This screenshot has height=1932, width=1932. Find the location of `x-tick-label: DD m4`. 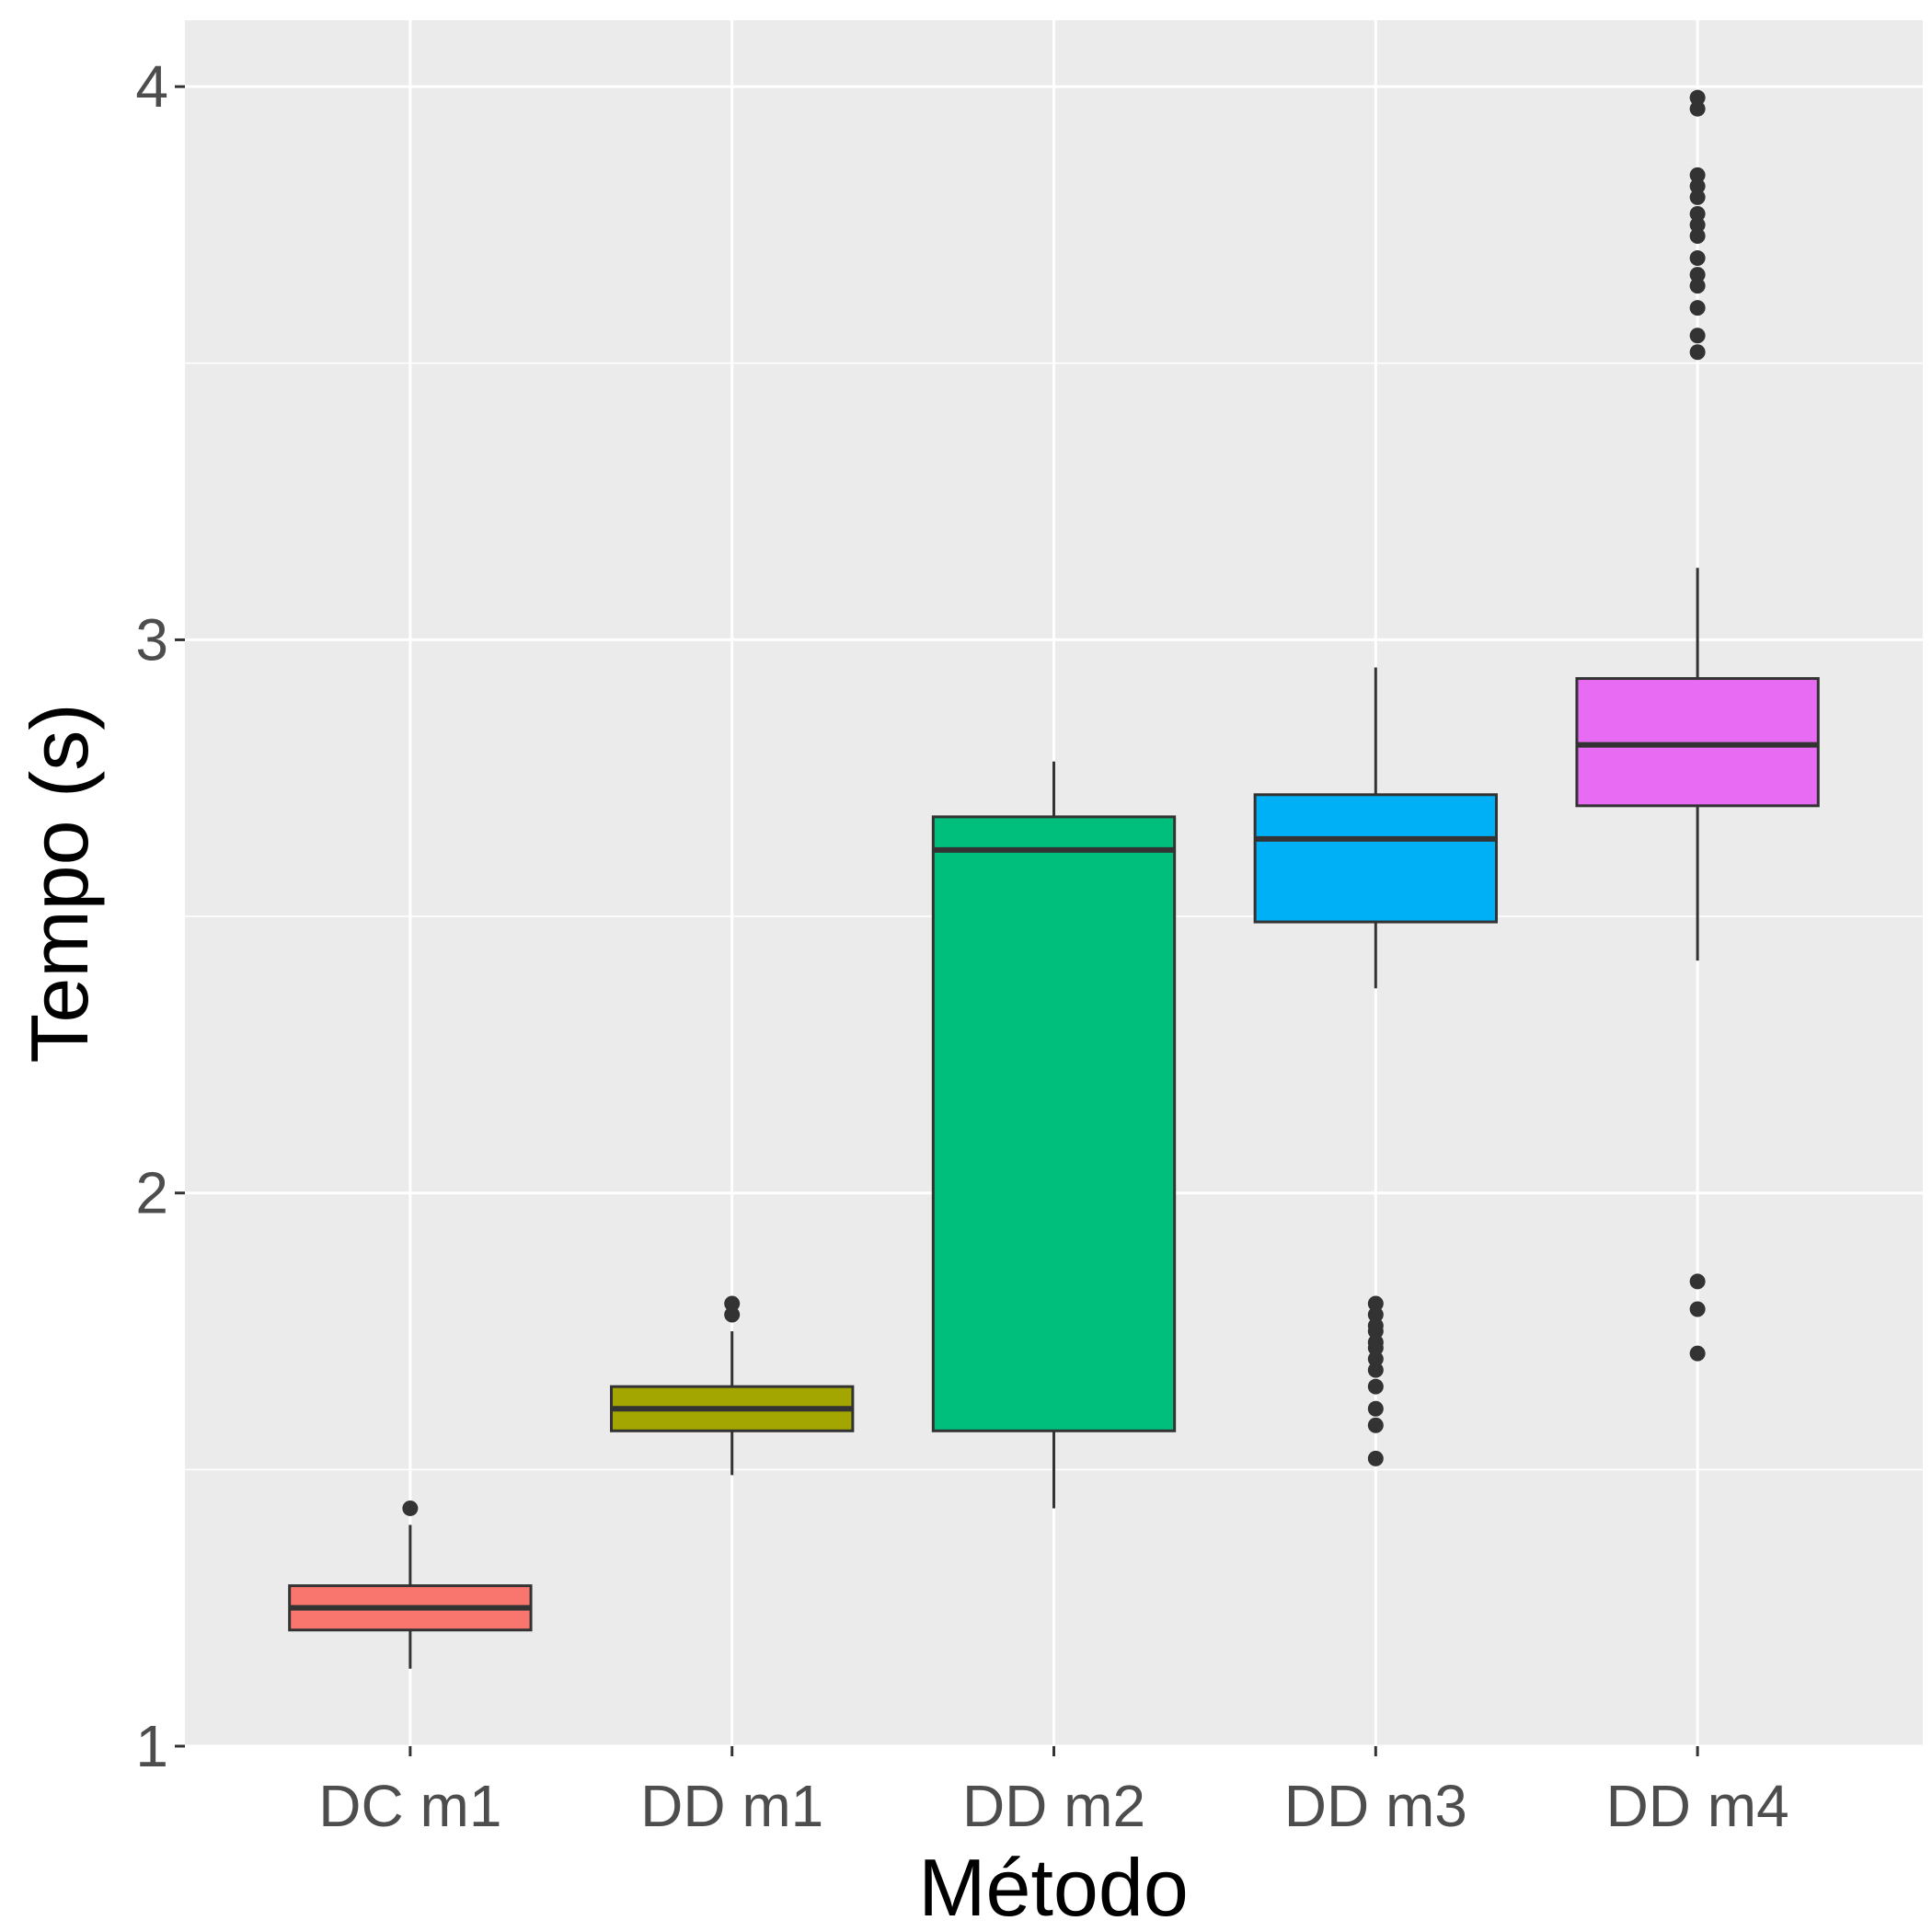

x-tick-label: DD m4 is located at coordinates (1697, 1806).